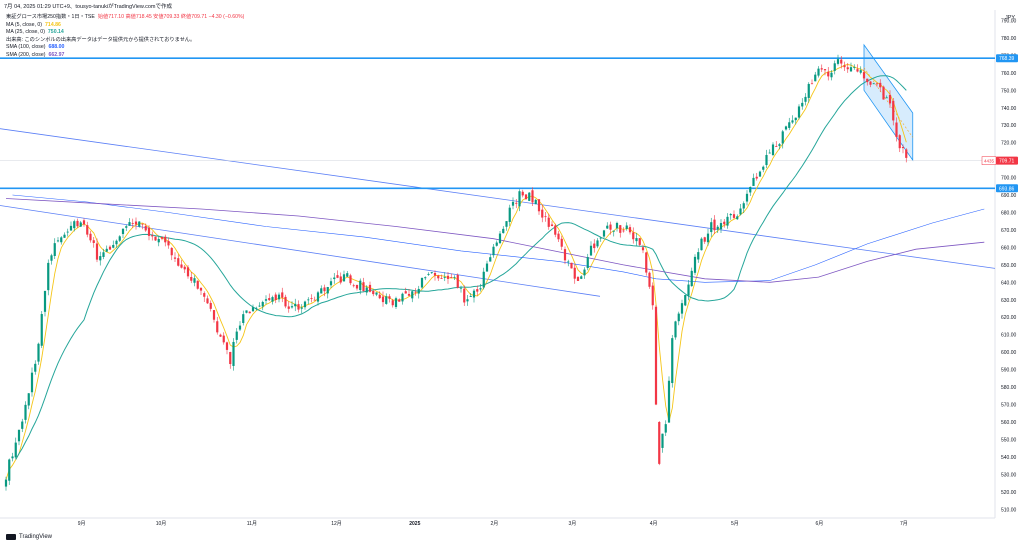 The width and height of the screenshot is (1024, 551). Describe the element at coordinates (125, 33) in the screenshot. I see `legend-ma25: MA (25, close, 0) 750.14` at that location.